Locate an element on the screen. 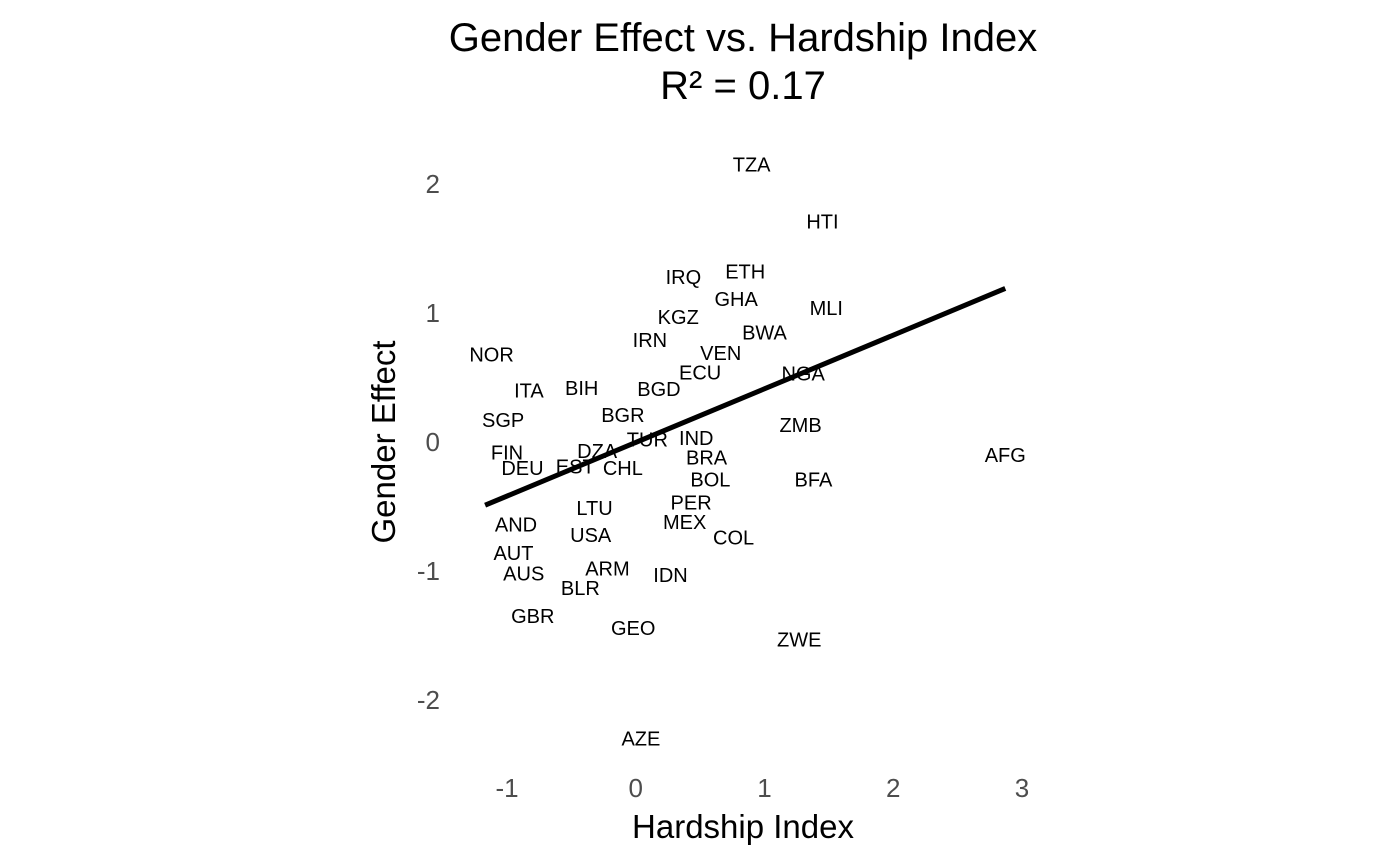  point-label-blr: BLR is located at coordinates (580, 589).